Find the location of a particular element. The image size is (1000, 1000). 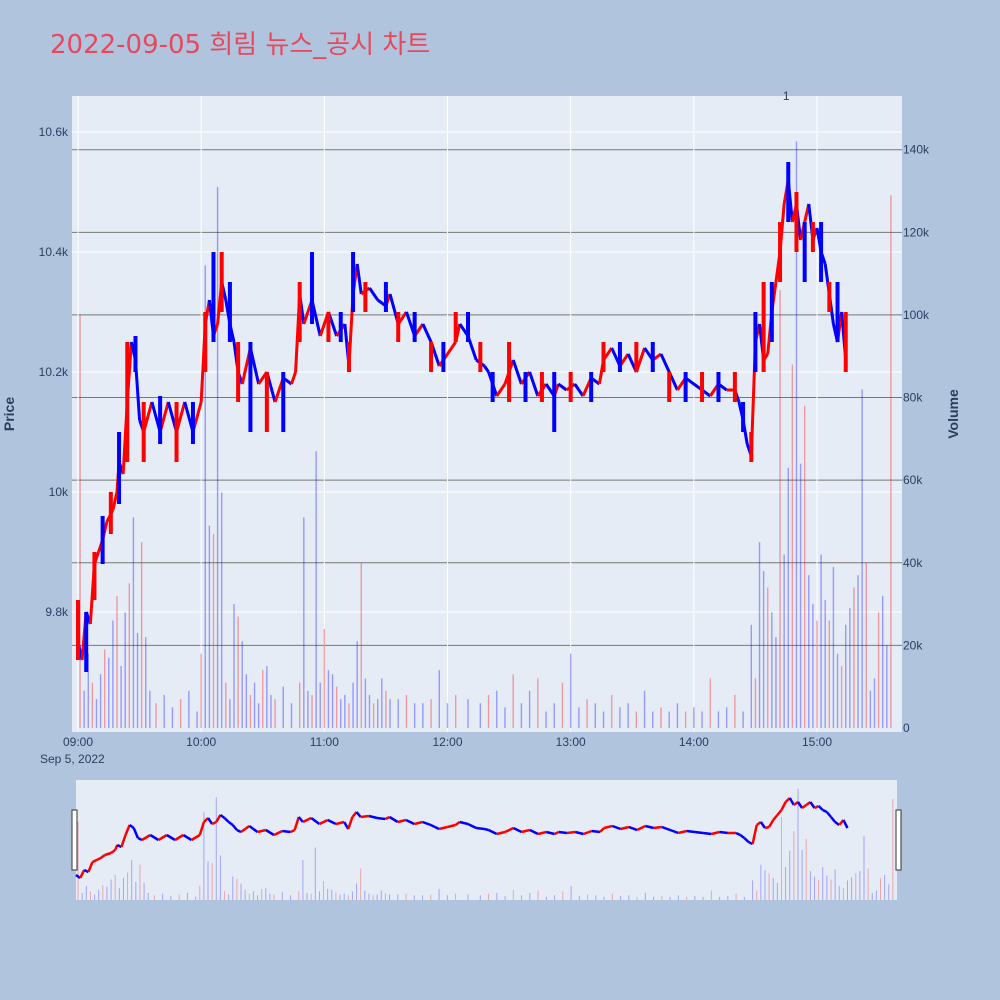

y2-tick-label: 140k is located at coordinates (916, 150).